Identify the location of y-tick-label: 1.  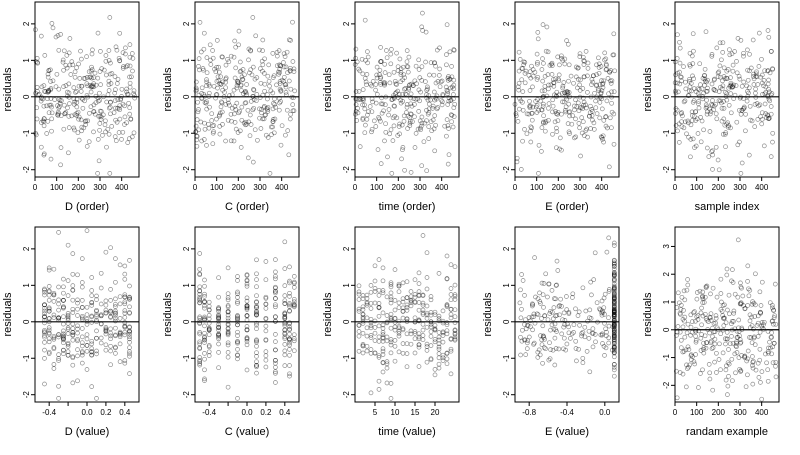
(506, 60).